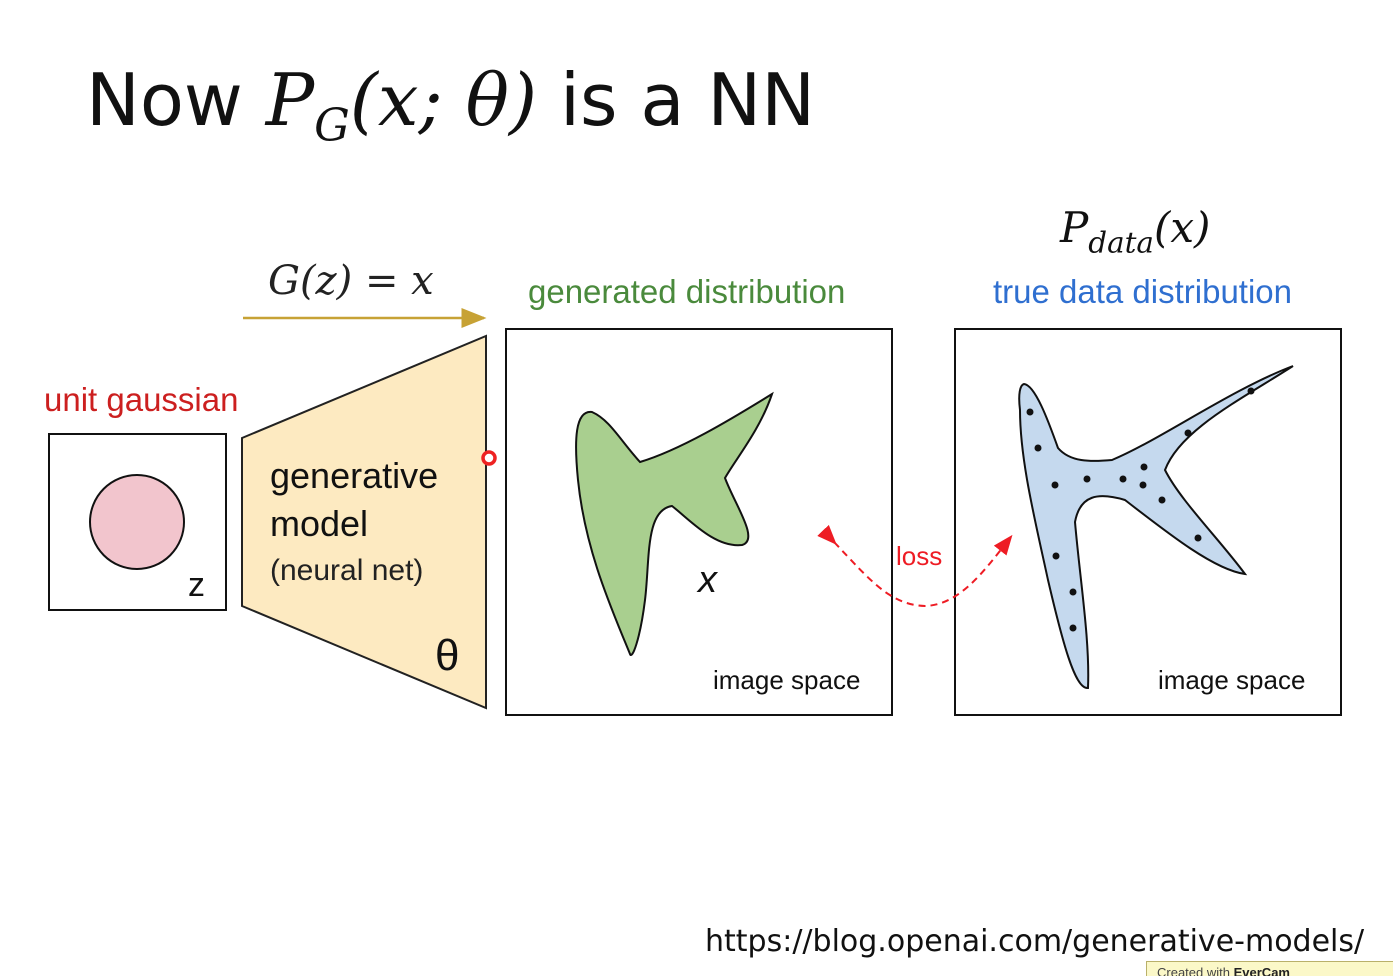  I want to click on true-data-shape, so click(1156, 527).